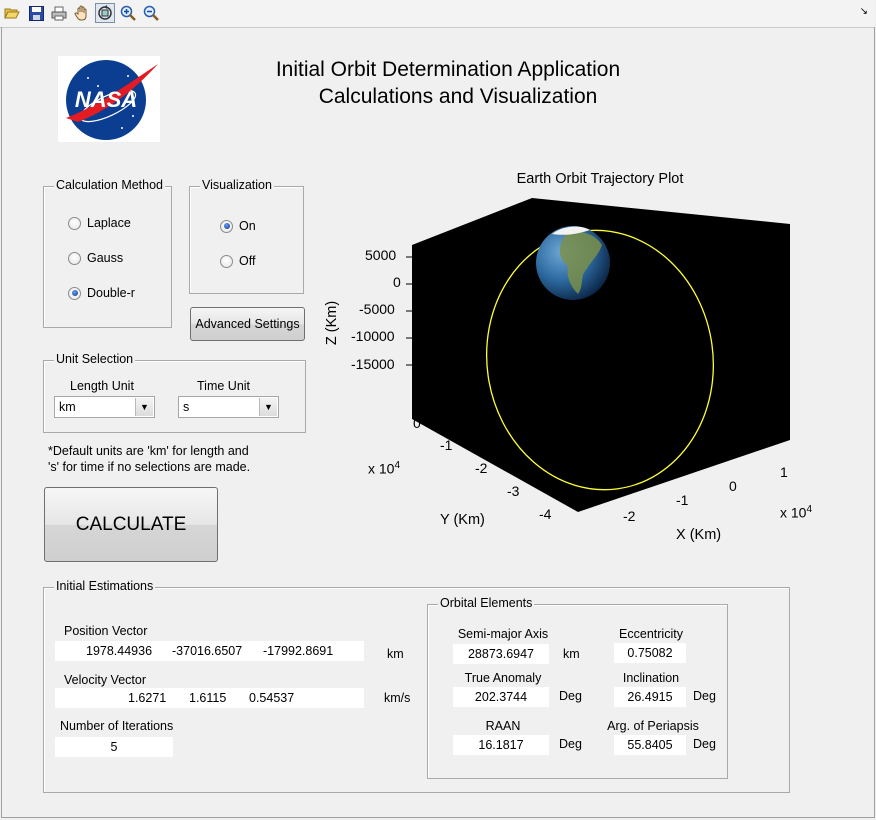 The height and width of the screenshot is (820, 876). I want to click on length-unit-label: Length Unit, so click(102, 386).